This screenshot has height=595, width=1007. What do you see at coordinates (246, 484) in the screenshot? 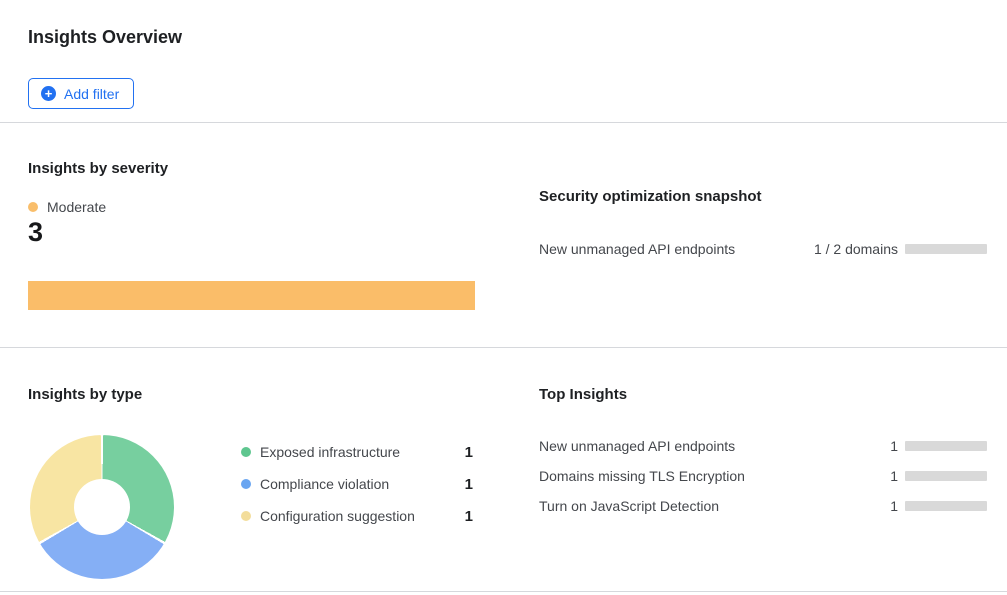
I see `compliance-violation-dot-icon` at bounding box center [246, 484].